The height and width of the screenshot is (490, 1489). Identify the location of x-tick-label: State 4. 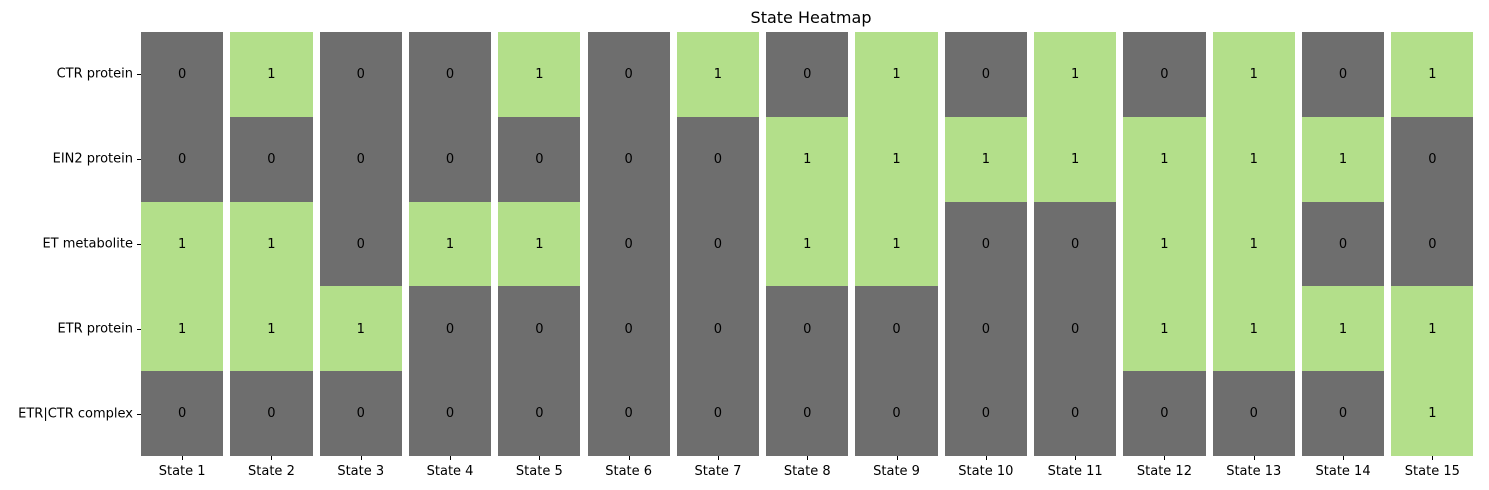
(450, 471).